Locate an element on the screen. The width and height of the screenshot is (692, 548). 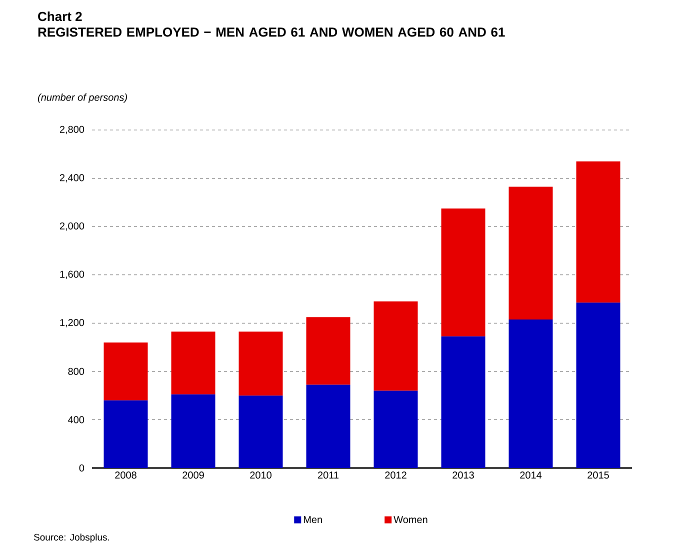
x-tick-label: 2013 is located at coordinates (463, 475).